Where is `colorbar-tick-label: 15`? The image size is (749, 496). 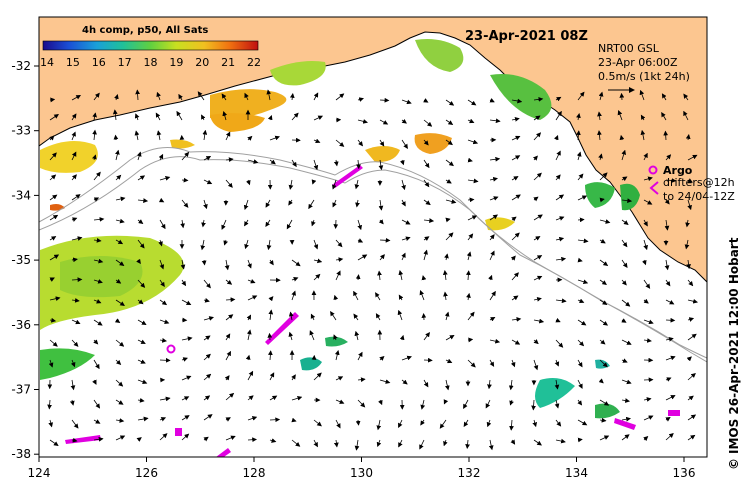 colorbar-tick-label: 15 is located at coordinates (73, 62).